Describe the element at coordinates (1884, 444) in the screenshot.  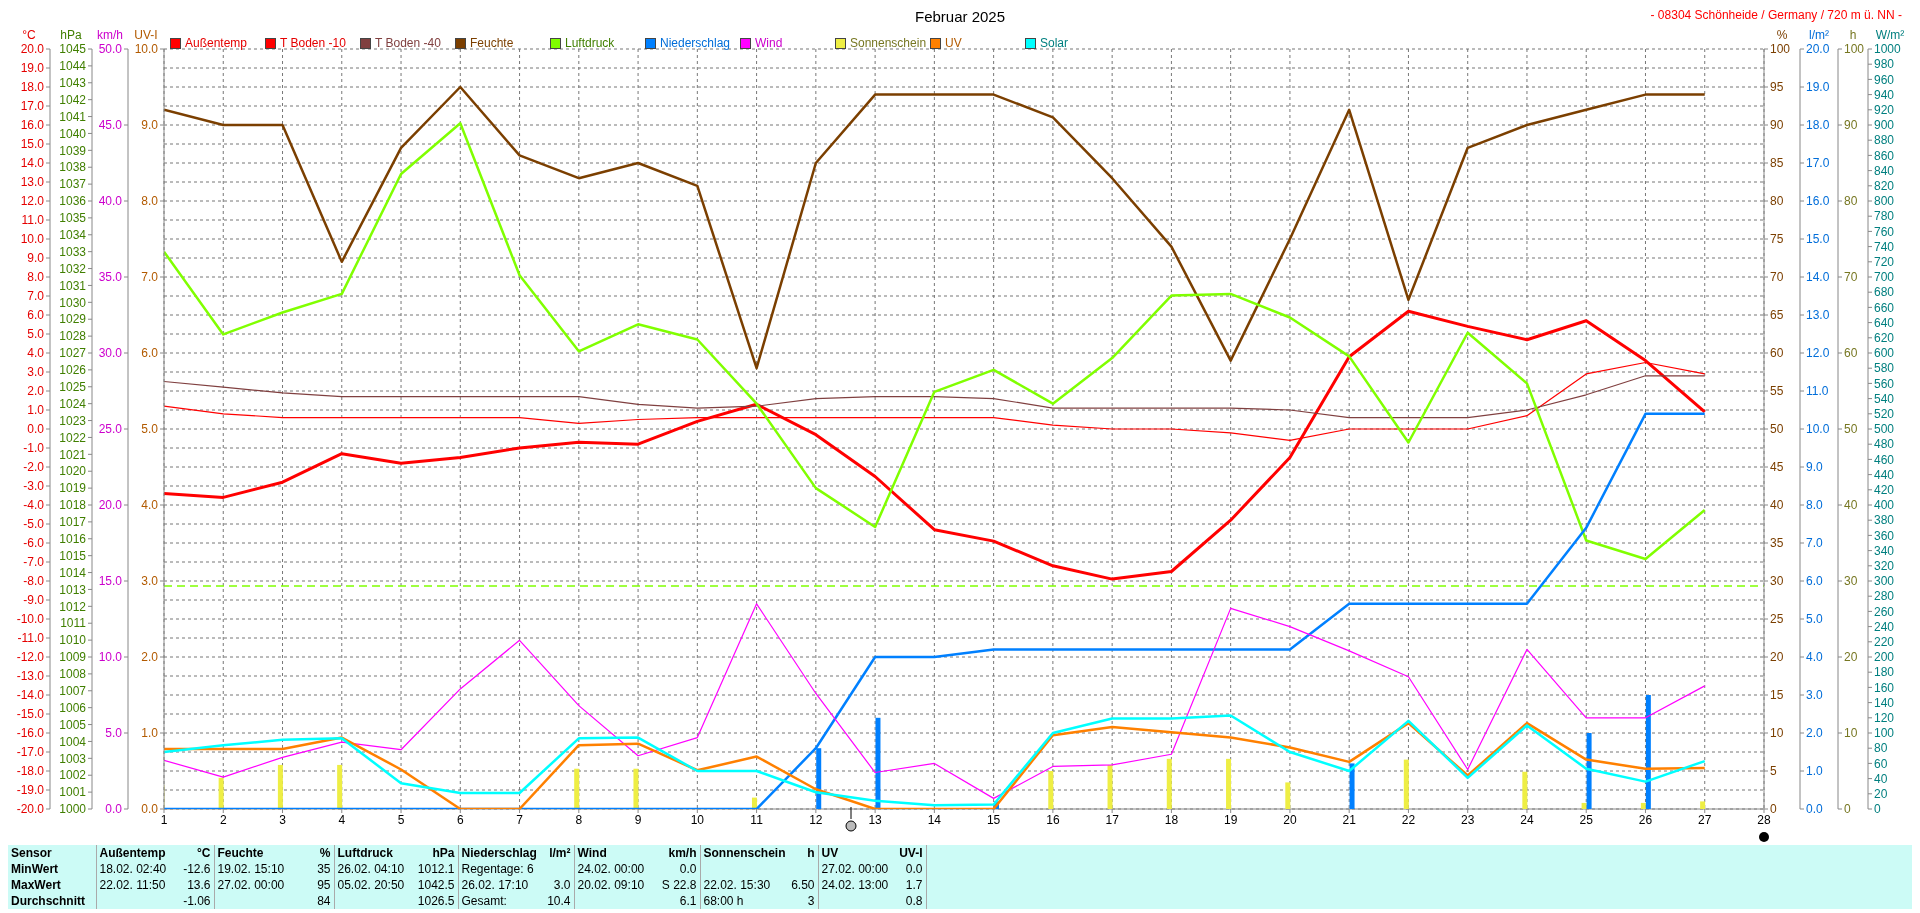
I see `y2-tick-label: 480` at that location.